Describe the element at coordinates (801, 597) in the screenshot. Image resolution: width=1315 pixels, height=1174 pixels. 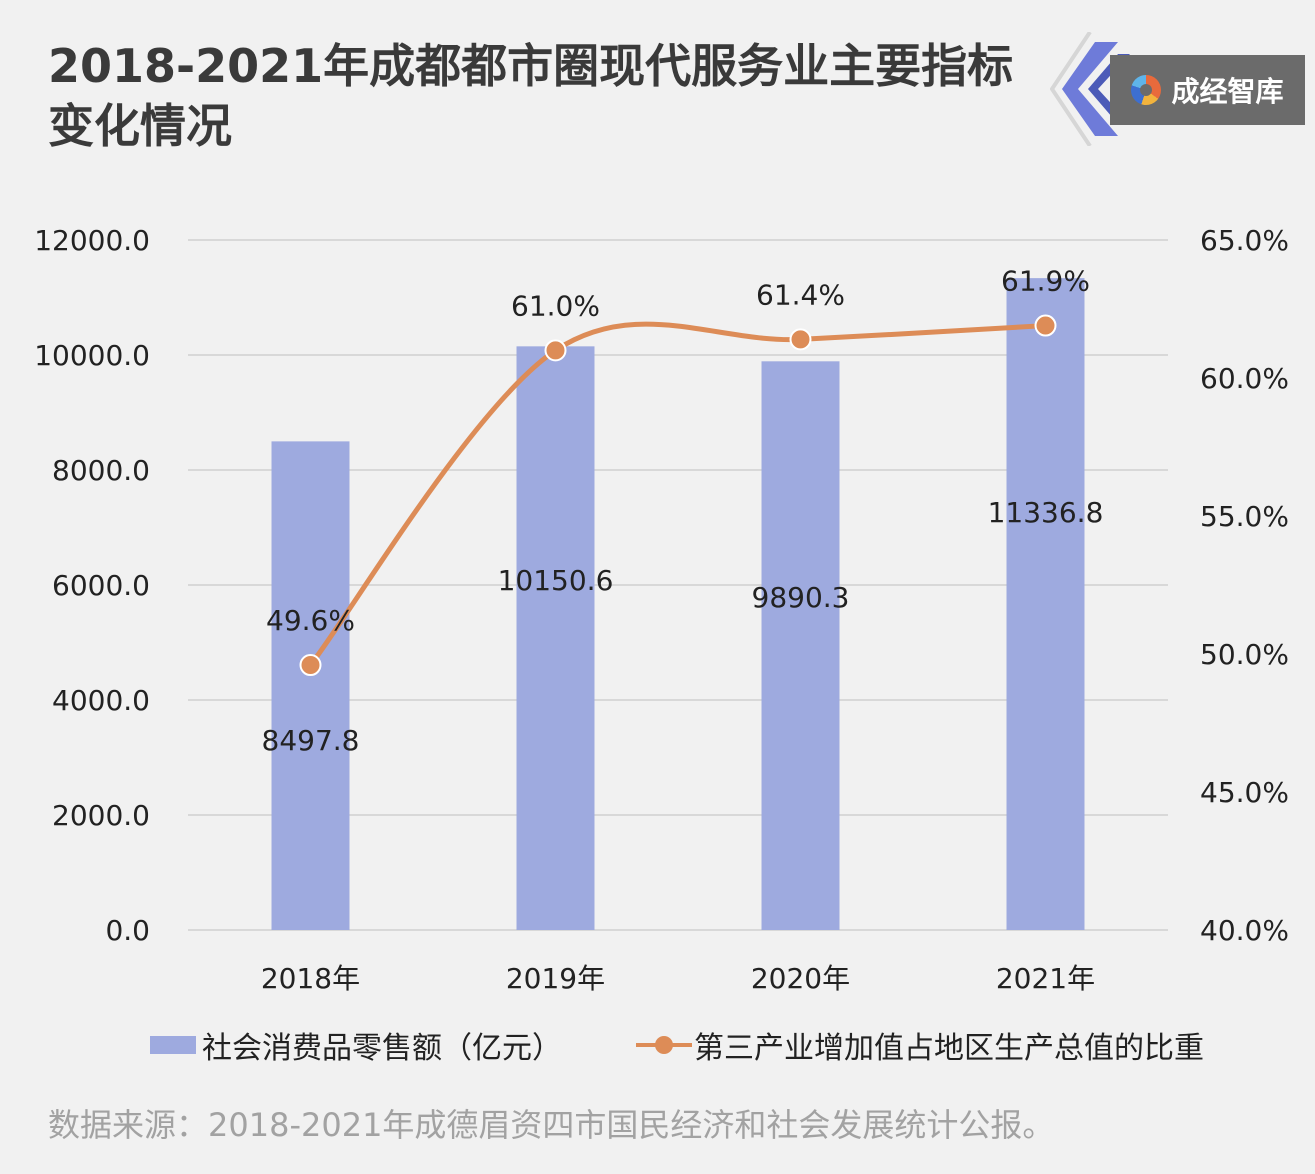
I see `bar-value-label: 9890.3` at that location.